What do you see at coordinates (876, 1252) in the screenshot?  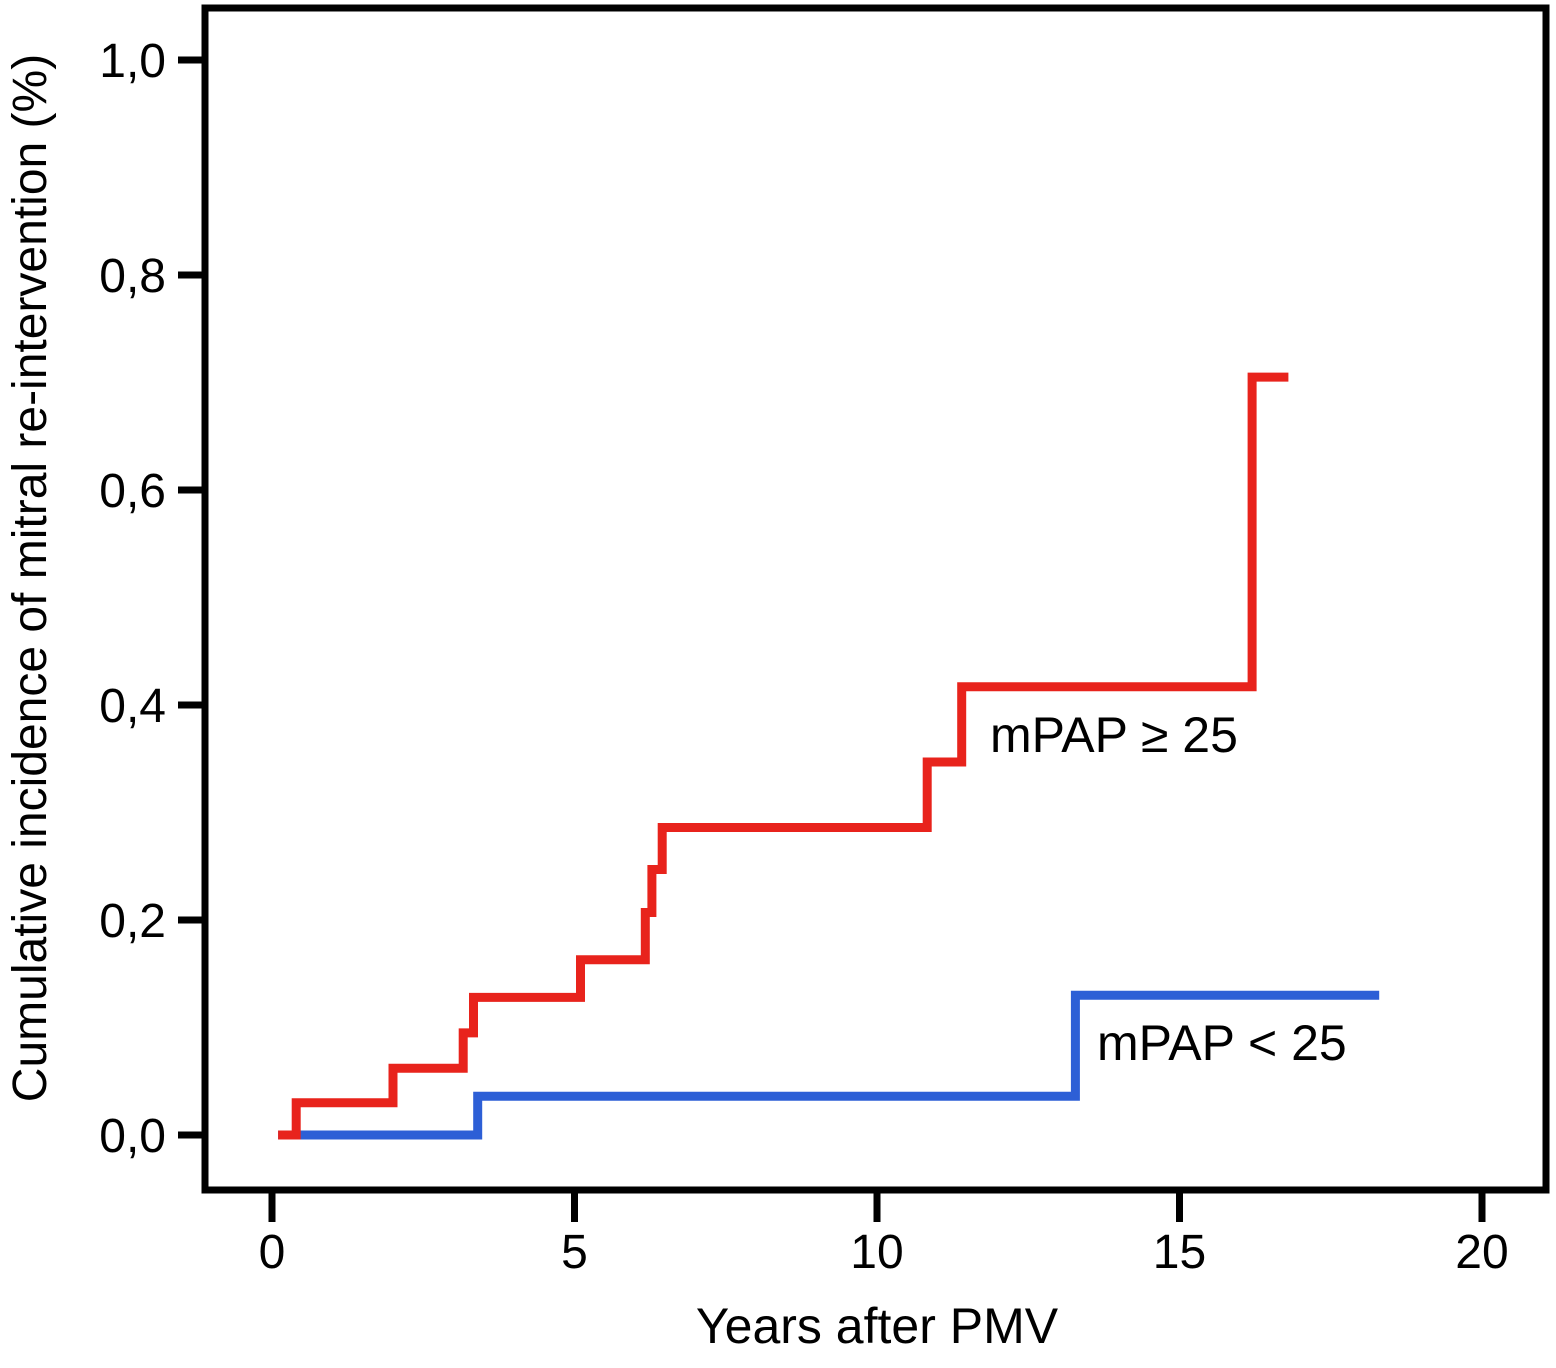 I see `x-tick-label: 10` at bounding box center [876, 1252].